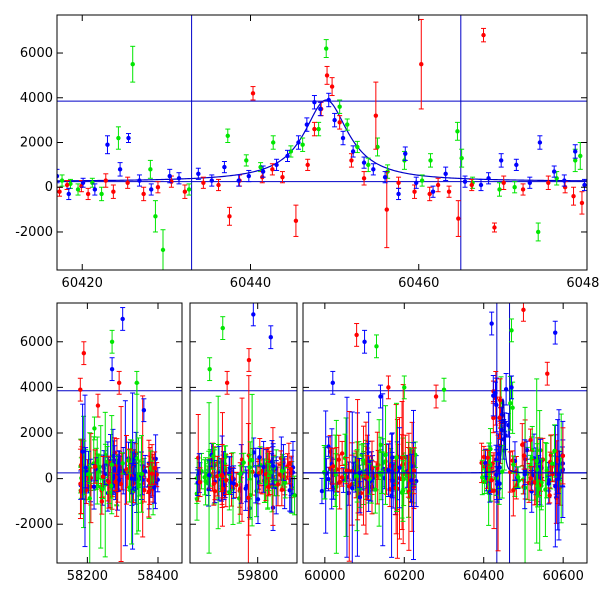  What do you see at coordinates (119, 433) in the screenshot?
I see `bottom-frame` at bounding box center [119, 433].